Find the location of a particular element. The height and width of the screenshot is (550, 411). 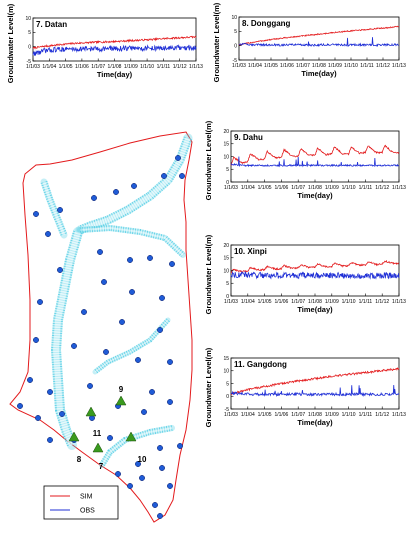

station-label-8: 8 is located at coordinates (79, 459).